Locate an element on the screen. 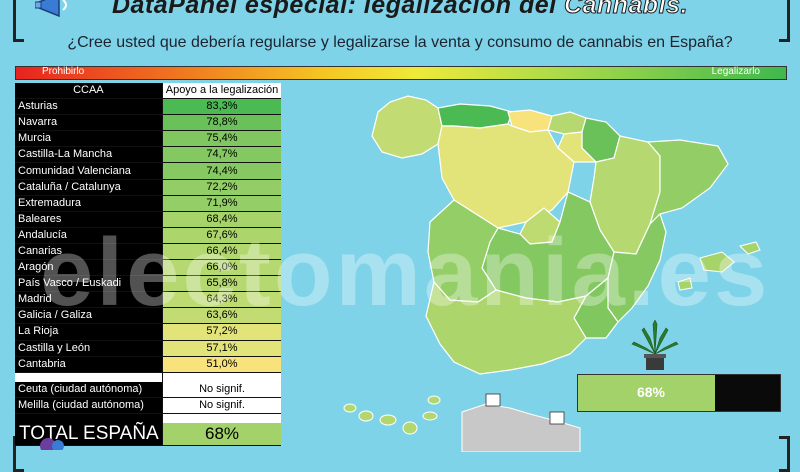 The width and height of the screenshot is (800, 472). region-value: 51,0% is located at coordinates (221, 364).